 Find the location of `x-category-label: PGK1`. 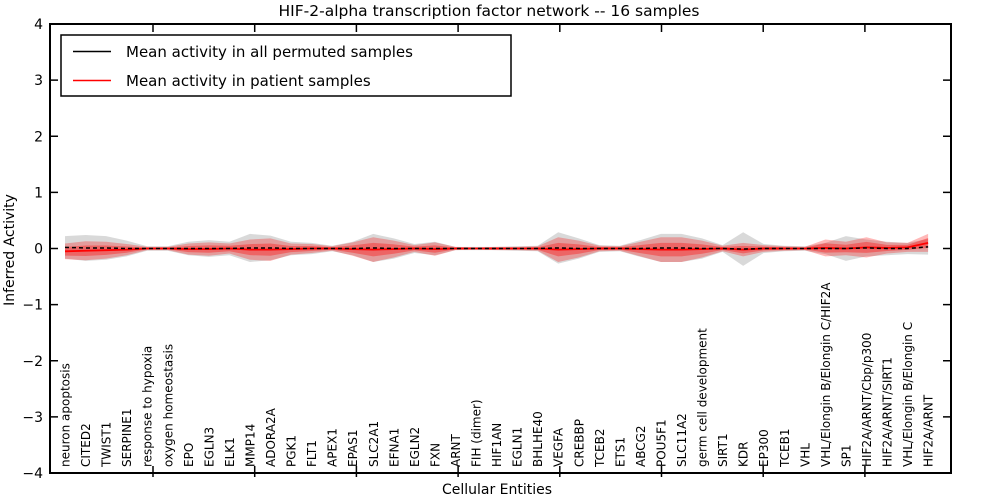

x-category-label: PGK1 is located at coordinates (292, 451).